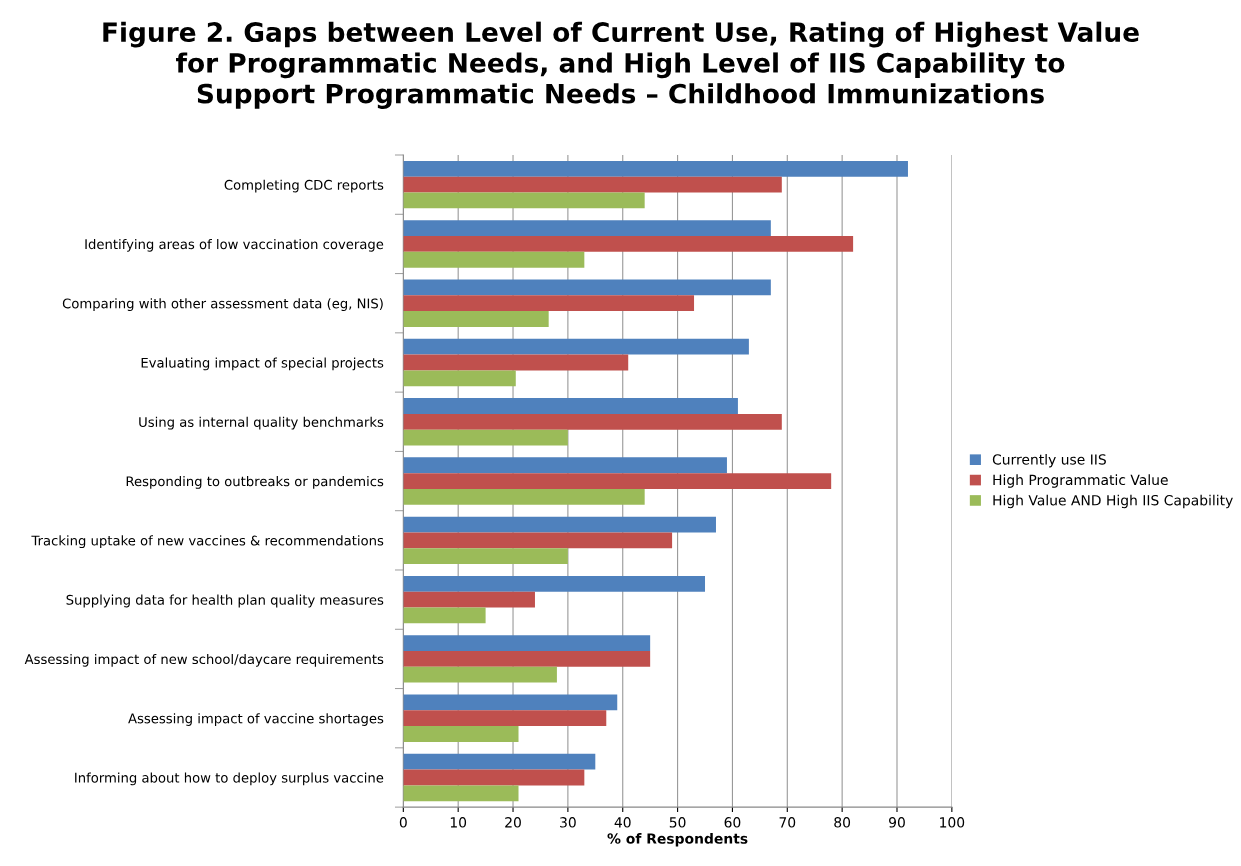 This screenshot has height=866, width=1241. I want to click on y-tick-label: Responding to outbreaks or pandemics, so click(255, 482).